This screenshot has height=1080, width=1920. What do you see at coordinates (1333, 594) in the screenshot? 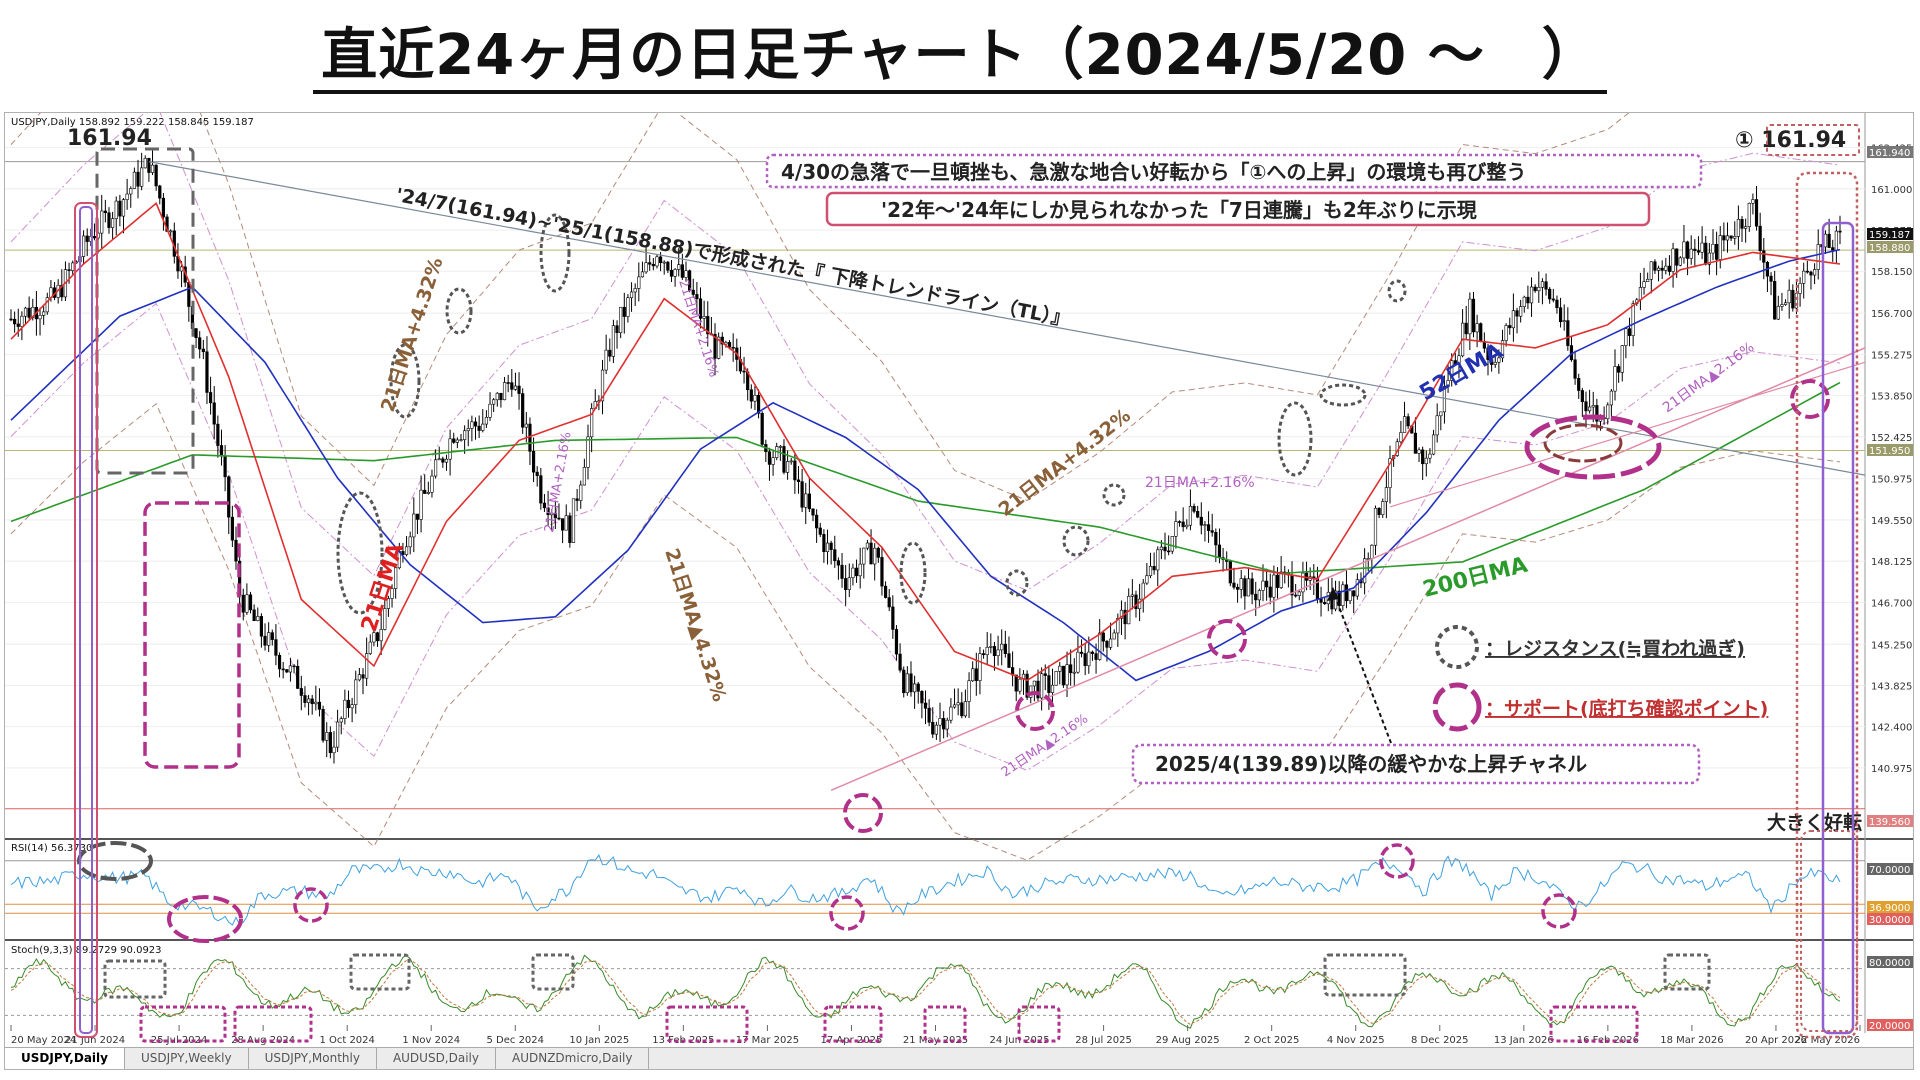
I see `channel-arrow-head` at bounding box center [1333, 594].